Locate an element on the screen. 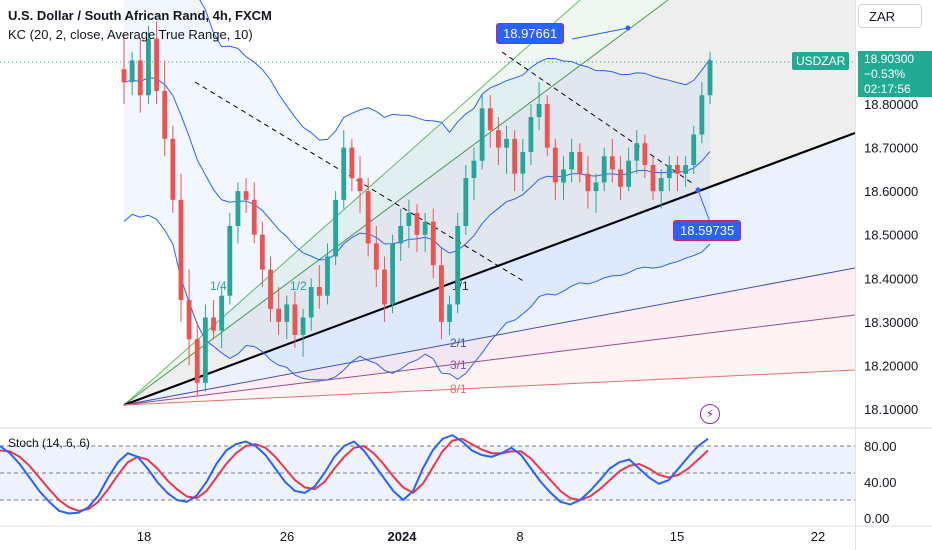  time-tick-label: 26 is located at coordinates (287, 536).